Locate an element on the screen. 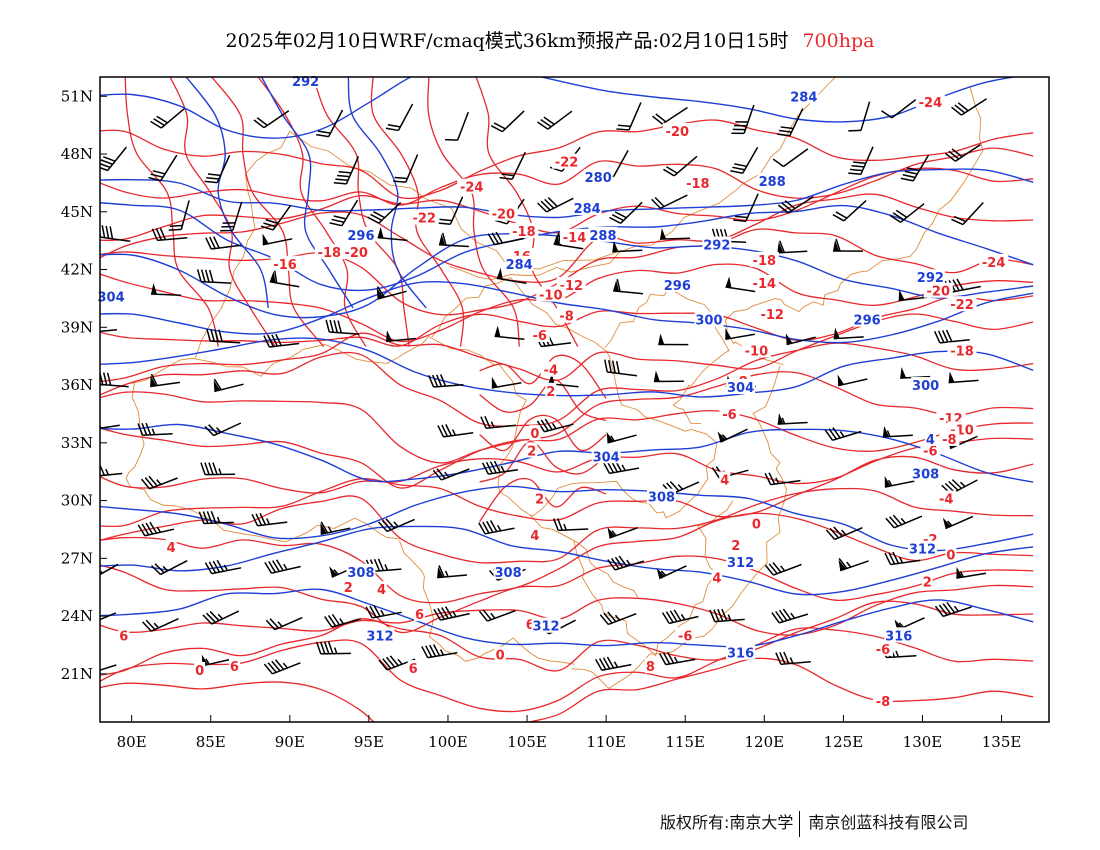  copyright-divider is located at coordinates (800, 823).